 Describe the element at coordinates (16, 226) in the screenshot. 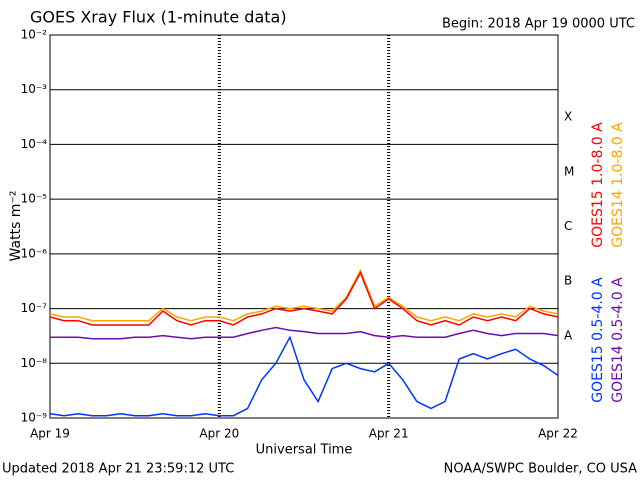

I see `y-axis-label: Watts m⁻²` at that location.